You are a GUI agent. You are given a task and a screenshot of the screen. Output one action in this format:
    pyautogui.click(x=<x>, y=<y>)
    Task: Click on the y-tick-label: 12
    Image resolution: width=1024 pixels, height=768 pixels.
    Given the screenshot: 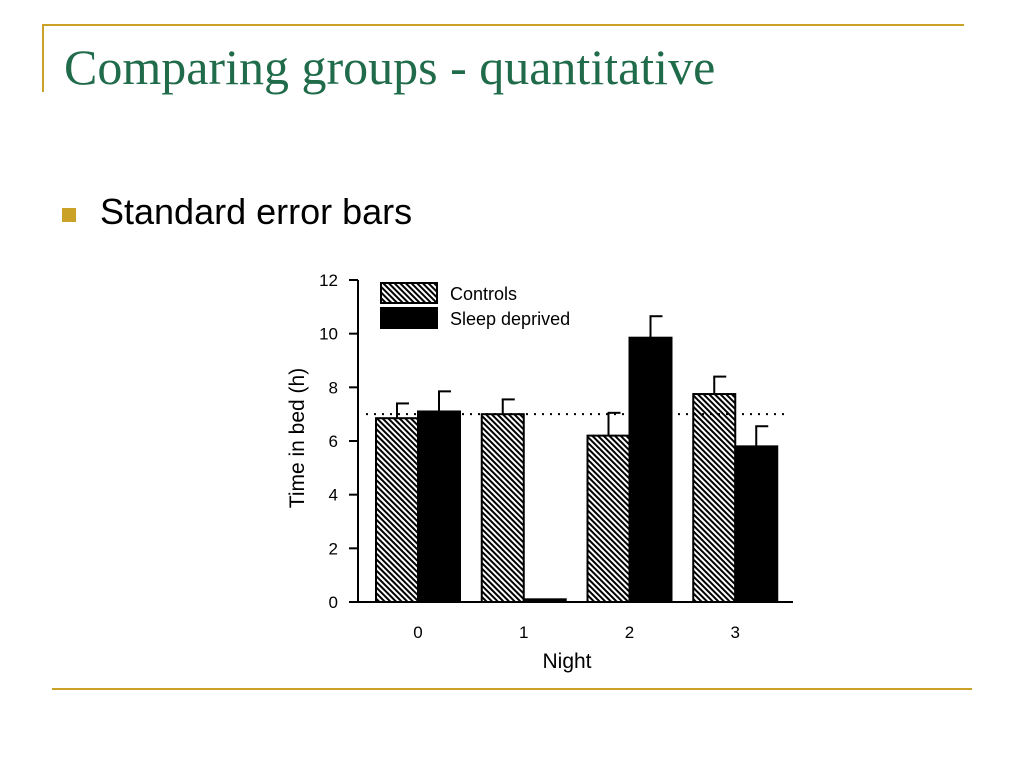 What is the action you would take?
    pyautogui.click(x=328, y=280)
    